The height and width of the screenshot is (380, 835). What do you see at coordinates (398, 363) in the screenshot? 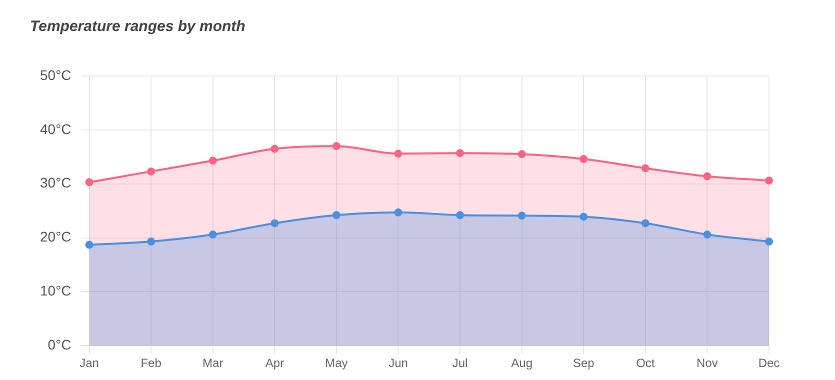
I see `x-tick-label: Jun` at bounding box center [398, 363].